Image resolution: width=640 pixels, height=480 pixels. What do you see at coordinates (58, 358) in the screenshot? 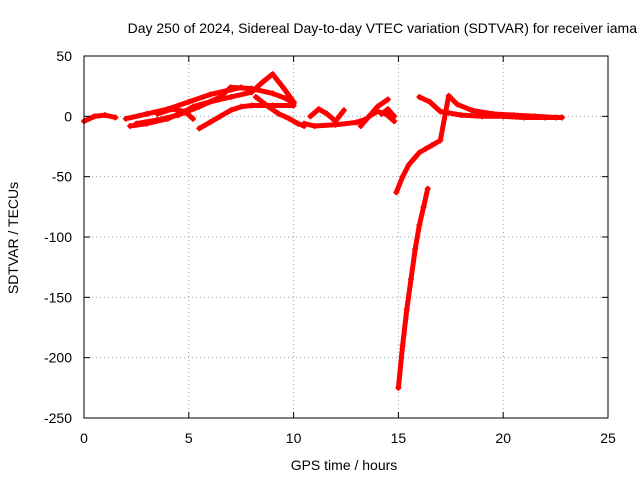
I see `y-tick-label: -200` at bounding box center [58, 358].